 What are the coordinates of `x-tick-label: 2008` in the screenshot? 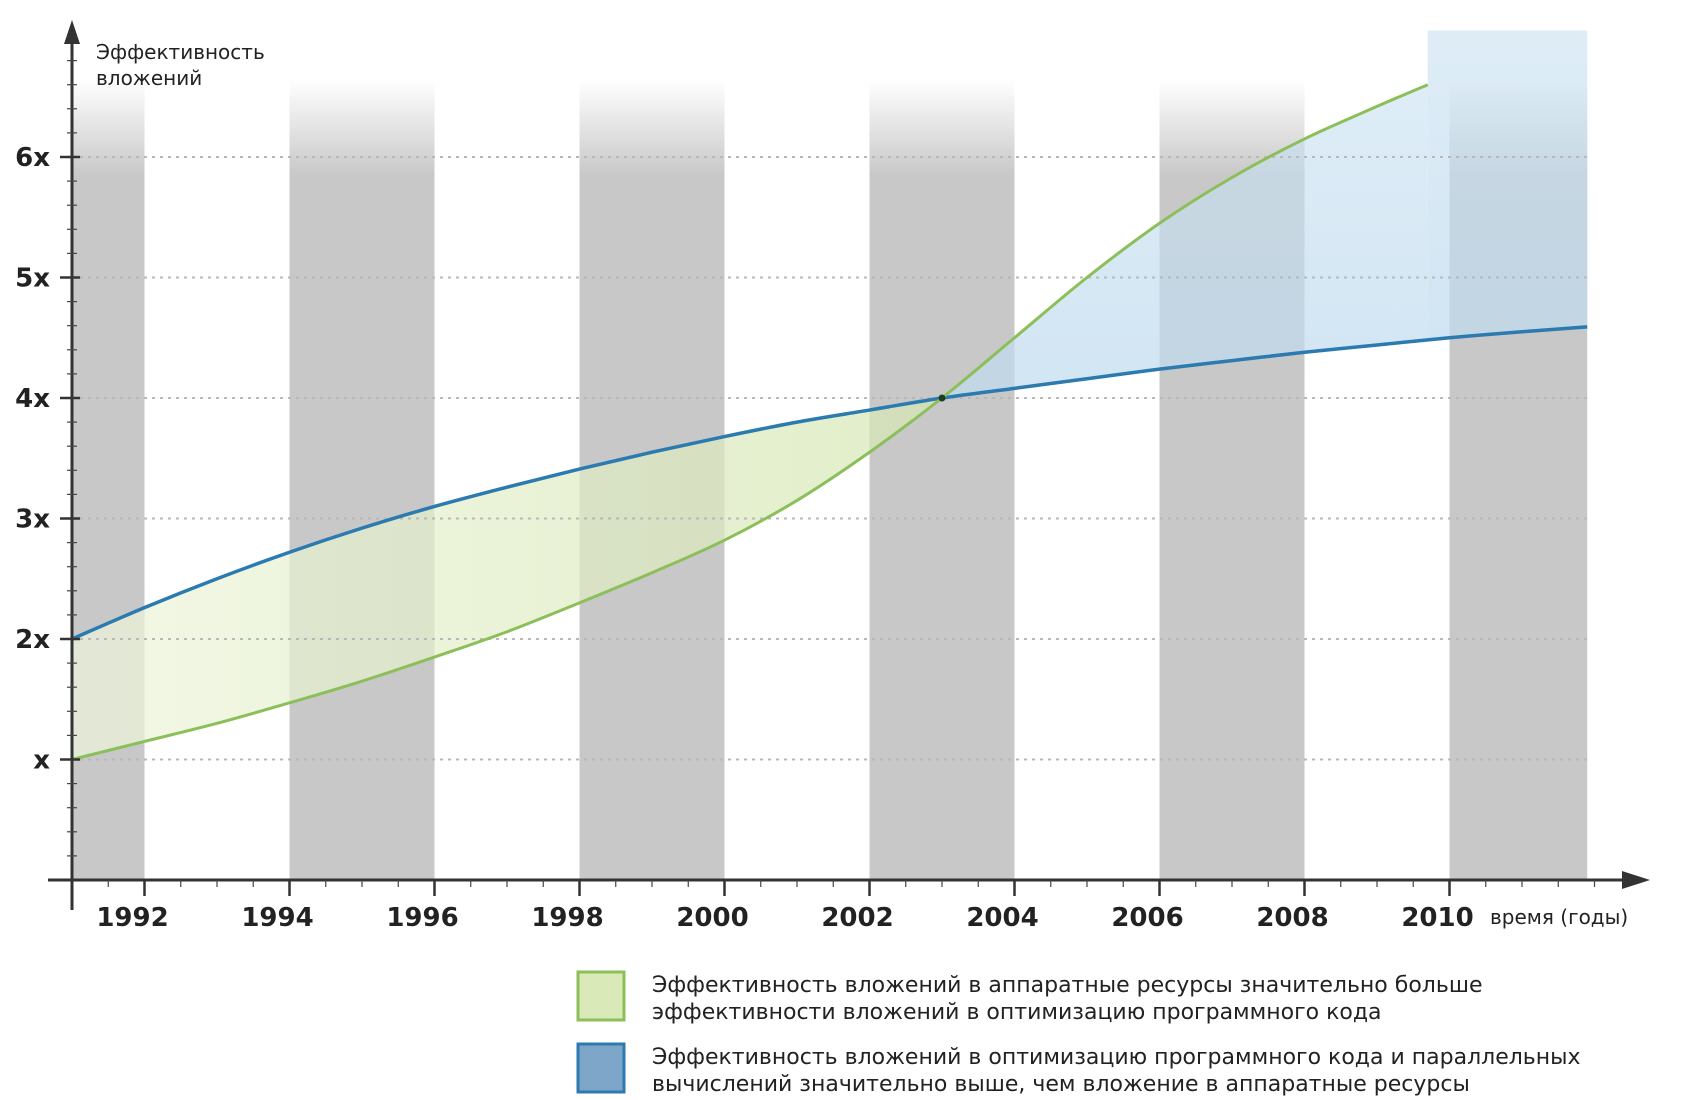 It's located at (1292, 918).